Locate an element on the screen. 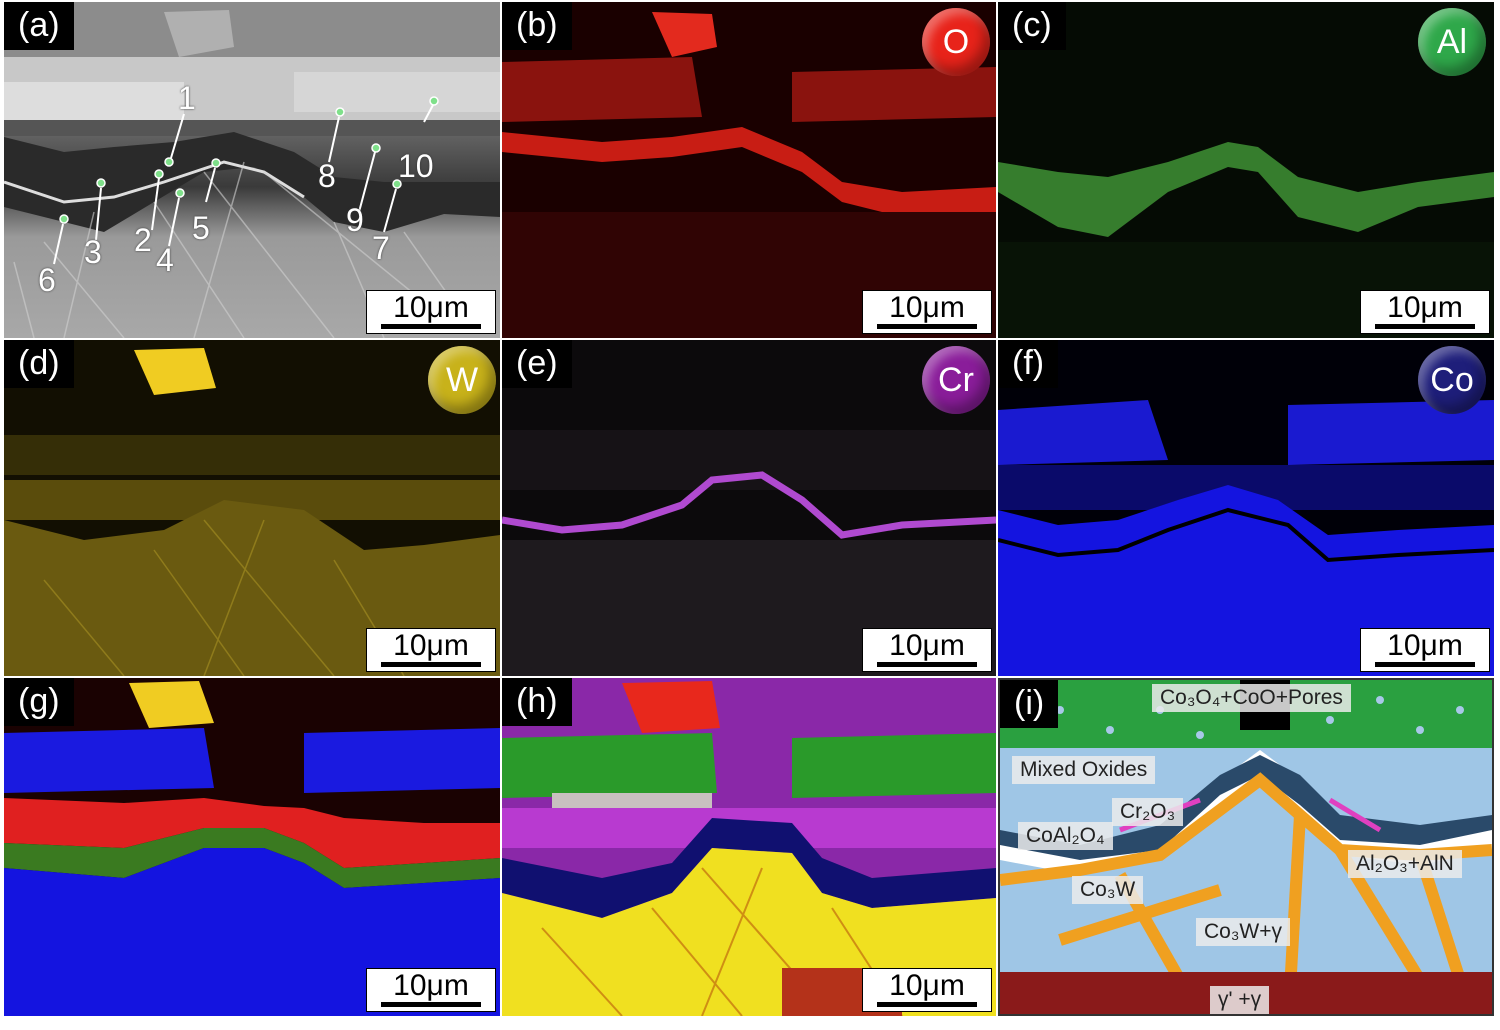  point-label-5: 5 is located at coordinates (201, 228).